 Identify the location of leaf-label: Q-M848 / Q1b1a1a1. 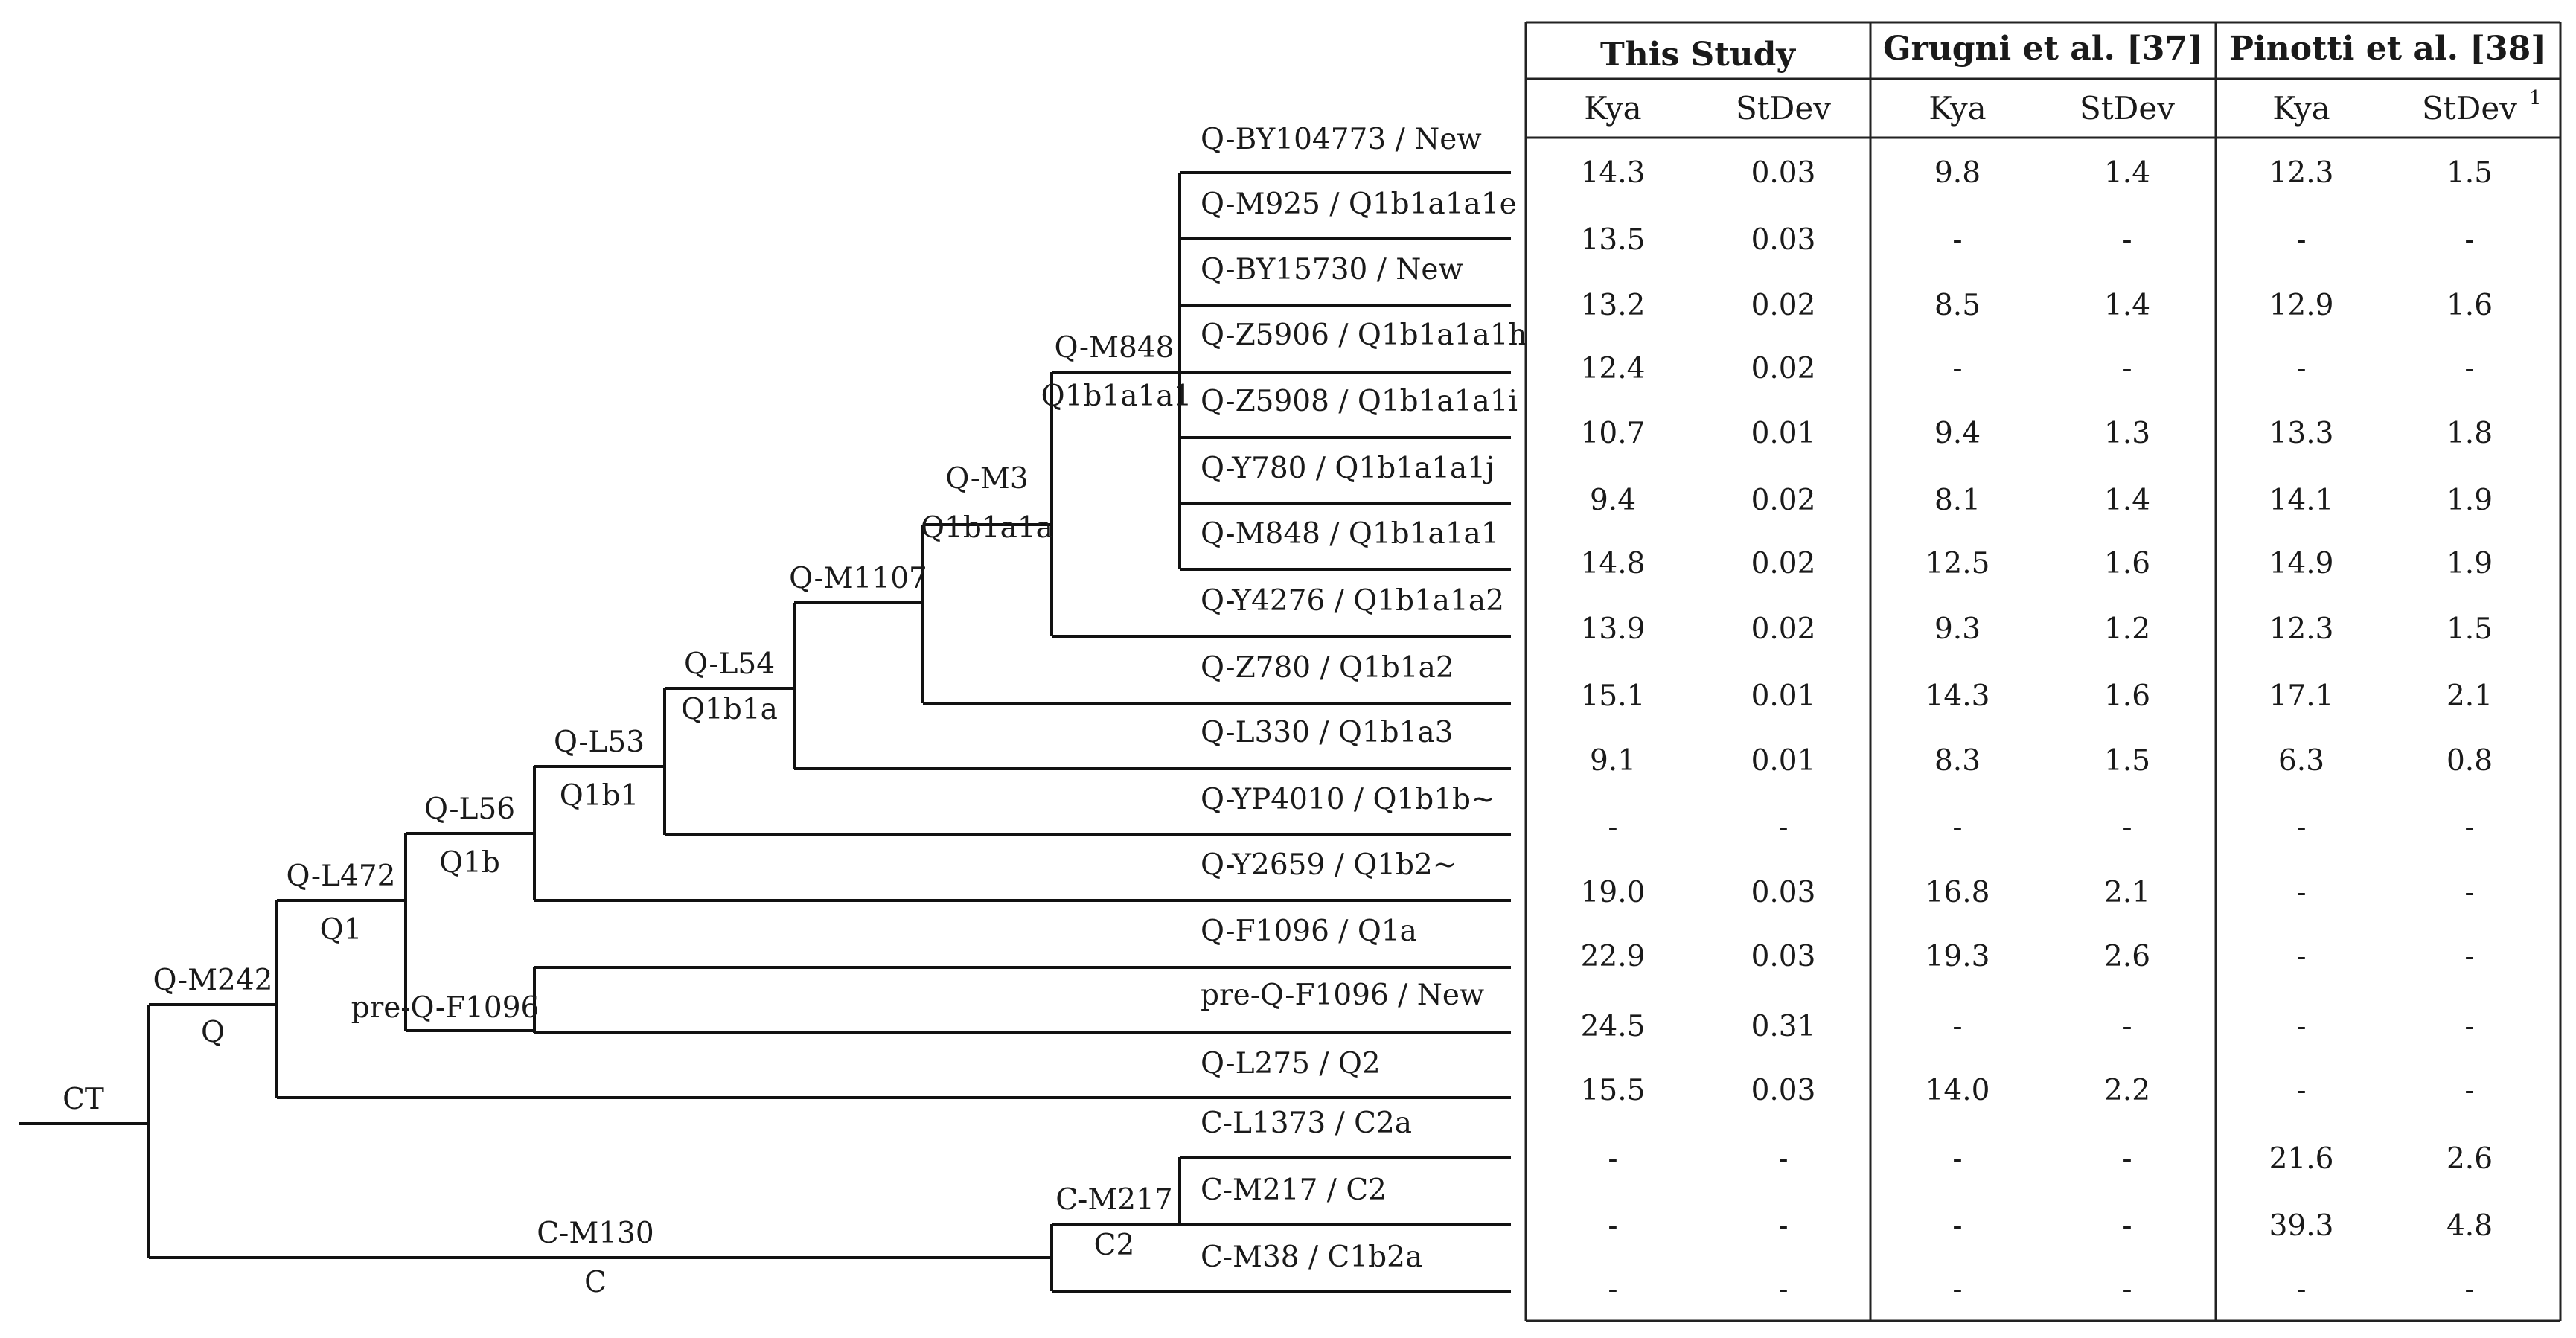
(1350, 534).